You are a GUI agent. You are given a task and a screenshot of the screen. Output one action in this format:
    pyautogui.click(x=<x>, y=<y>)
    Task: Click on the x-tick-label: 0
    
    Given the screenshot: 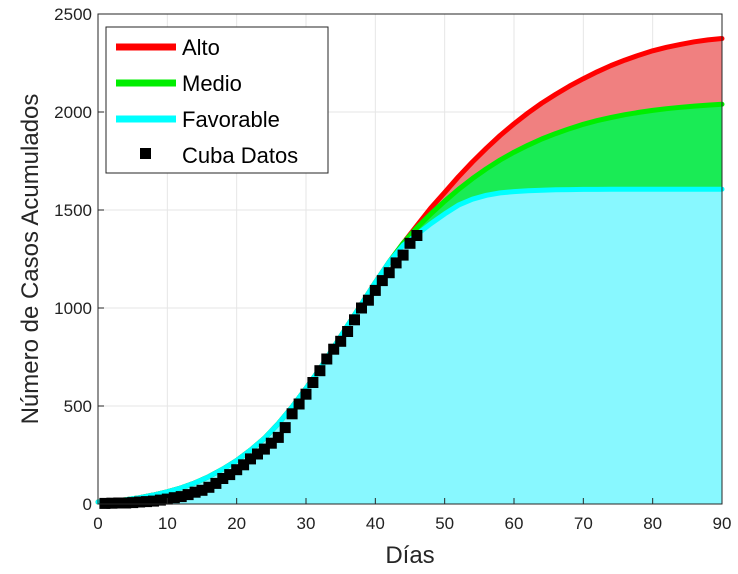 What is the action you would take?
    pyautogui.click(x=97, y=523)
    